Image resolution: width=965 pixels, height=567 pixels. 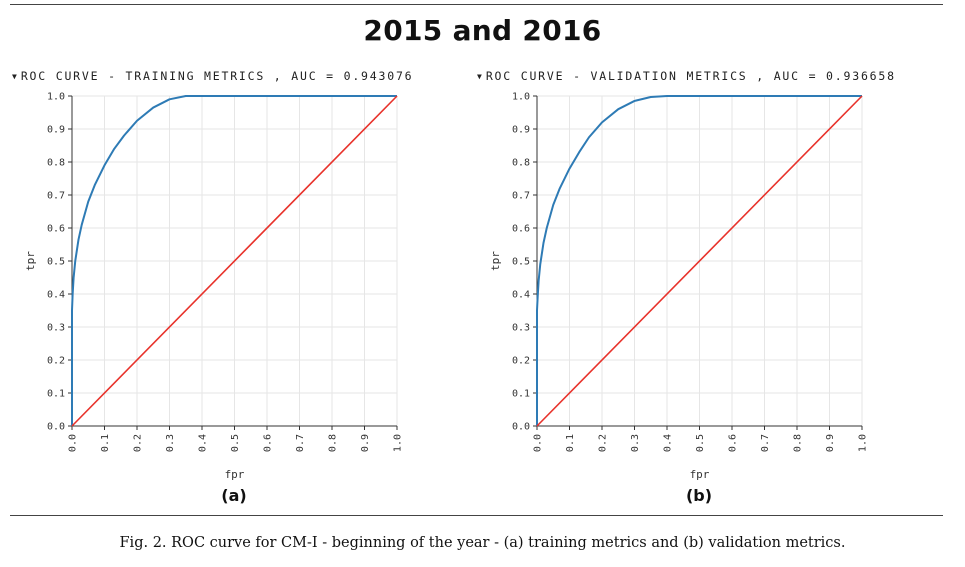 I want to click on panel-label-a: (a), so click(x=234, y=495).